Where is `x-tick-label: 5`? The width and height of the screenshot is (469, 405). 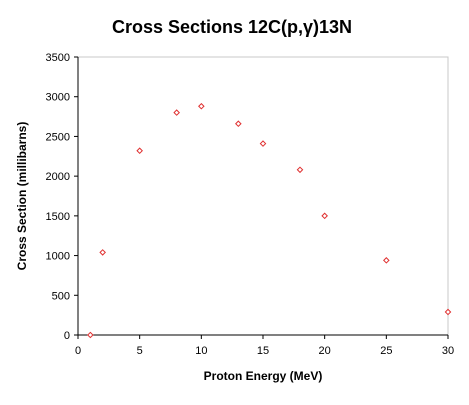
x-tick-label: 5 is located at coordinates (140, 351).